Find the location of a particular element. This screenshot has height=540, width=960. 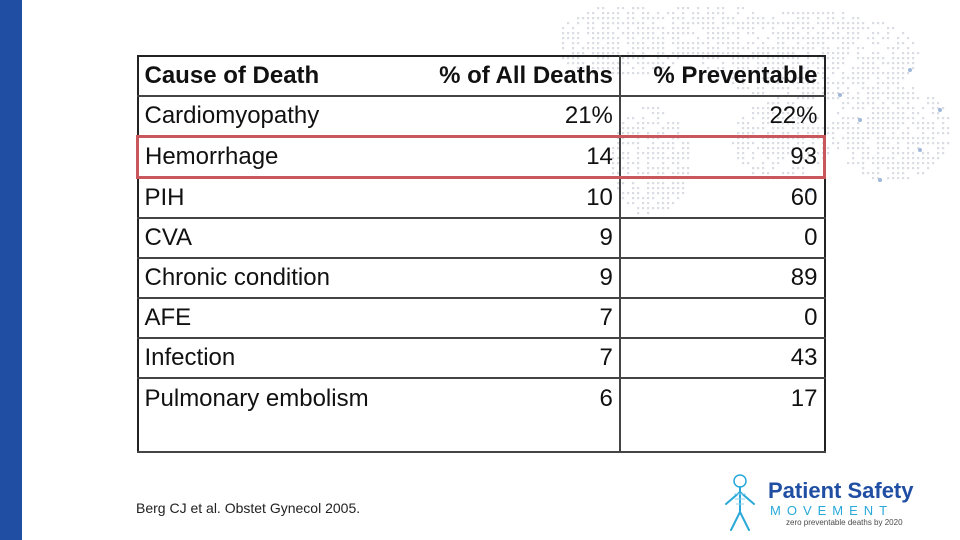

cell-cause: Infection is located at coordinates (267, 358).